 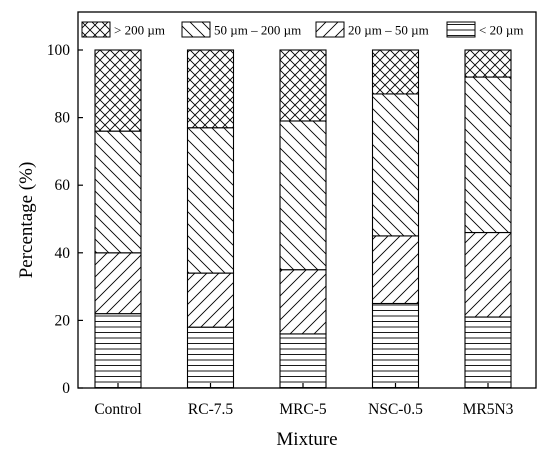 I want to click on legend-label: 20 µm – 50 µm, so click(x=388, y=30).